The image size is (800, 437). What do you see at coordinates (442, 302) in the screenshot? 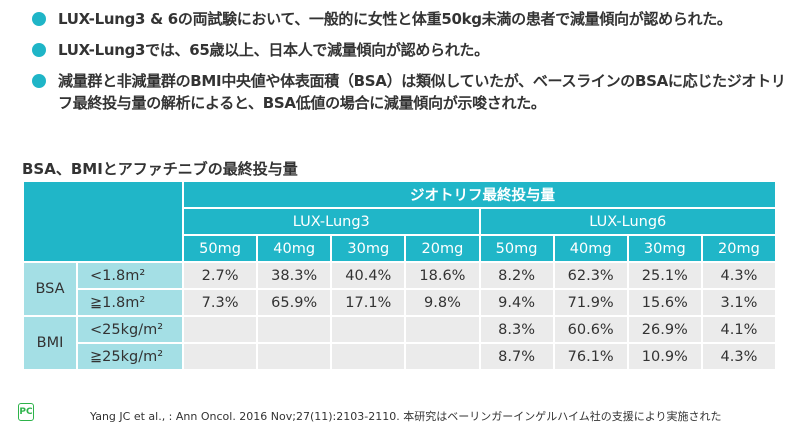
I see `value-cell: 9.8%` at bounding box center [442, 302].